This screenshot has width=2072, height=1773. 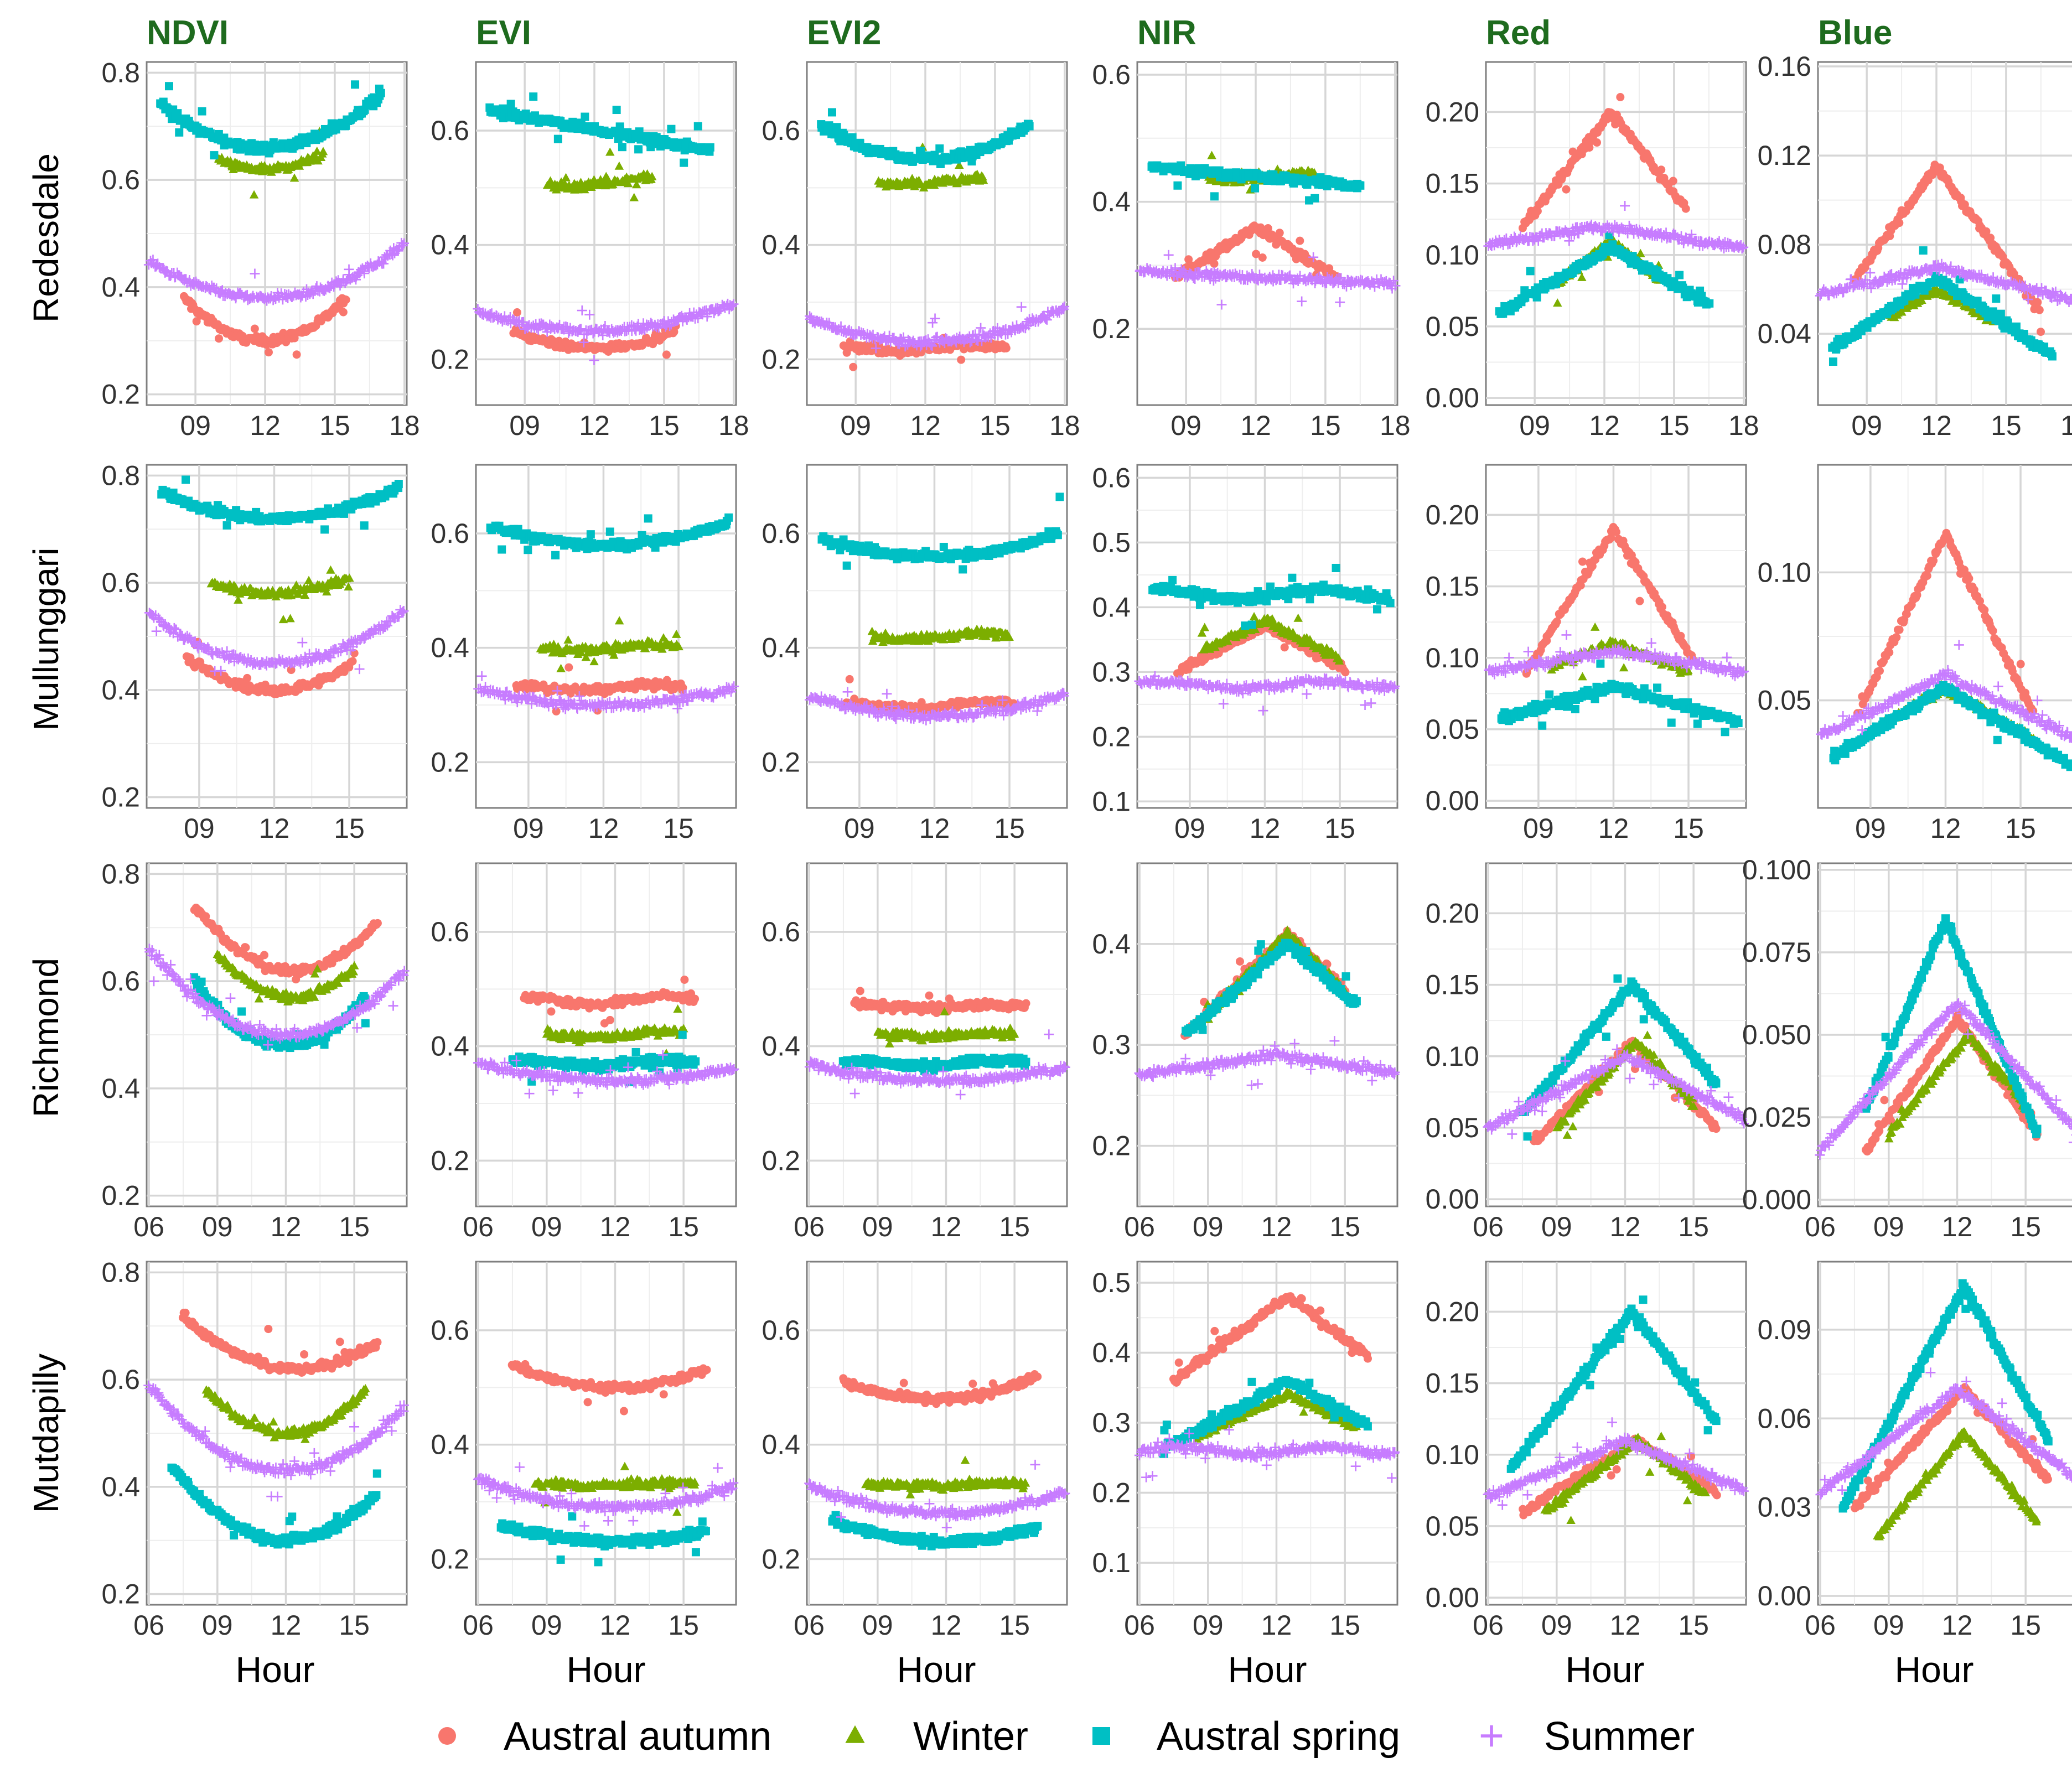 I want to click on y-tick-label: 0.05, so click(x=1452, y=326).